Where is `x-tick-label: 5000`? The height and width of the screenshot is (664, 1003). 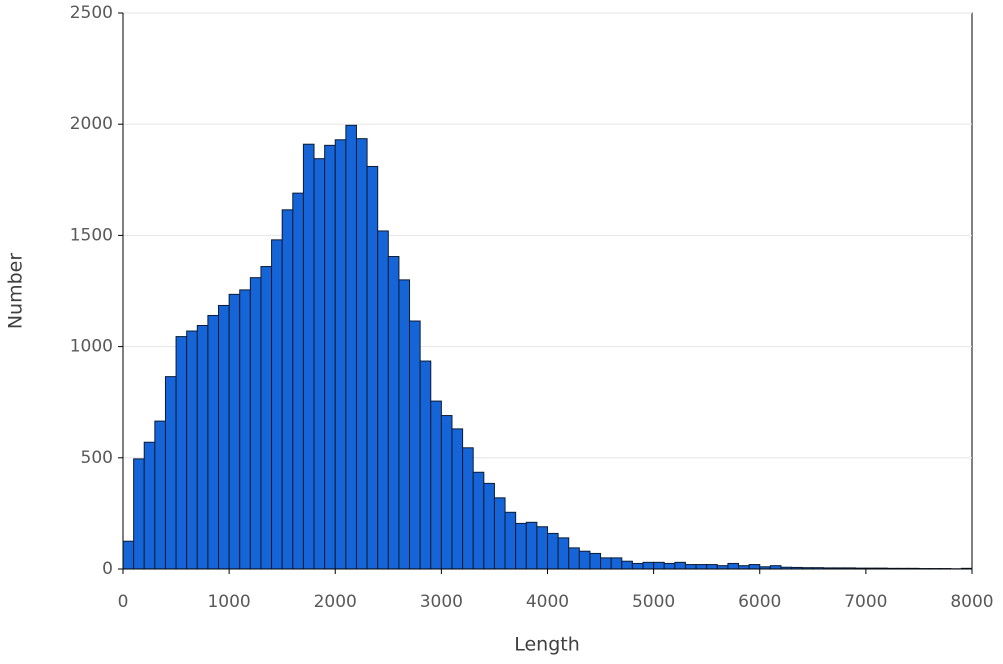
x-tick-label: 5000 is located at coordinates (653, 602).